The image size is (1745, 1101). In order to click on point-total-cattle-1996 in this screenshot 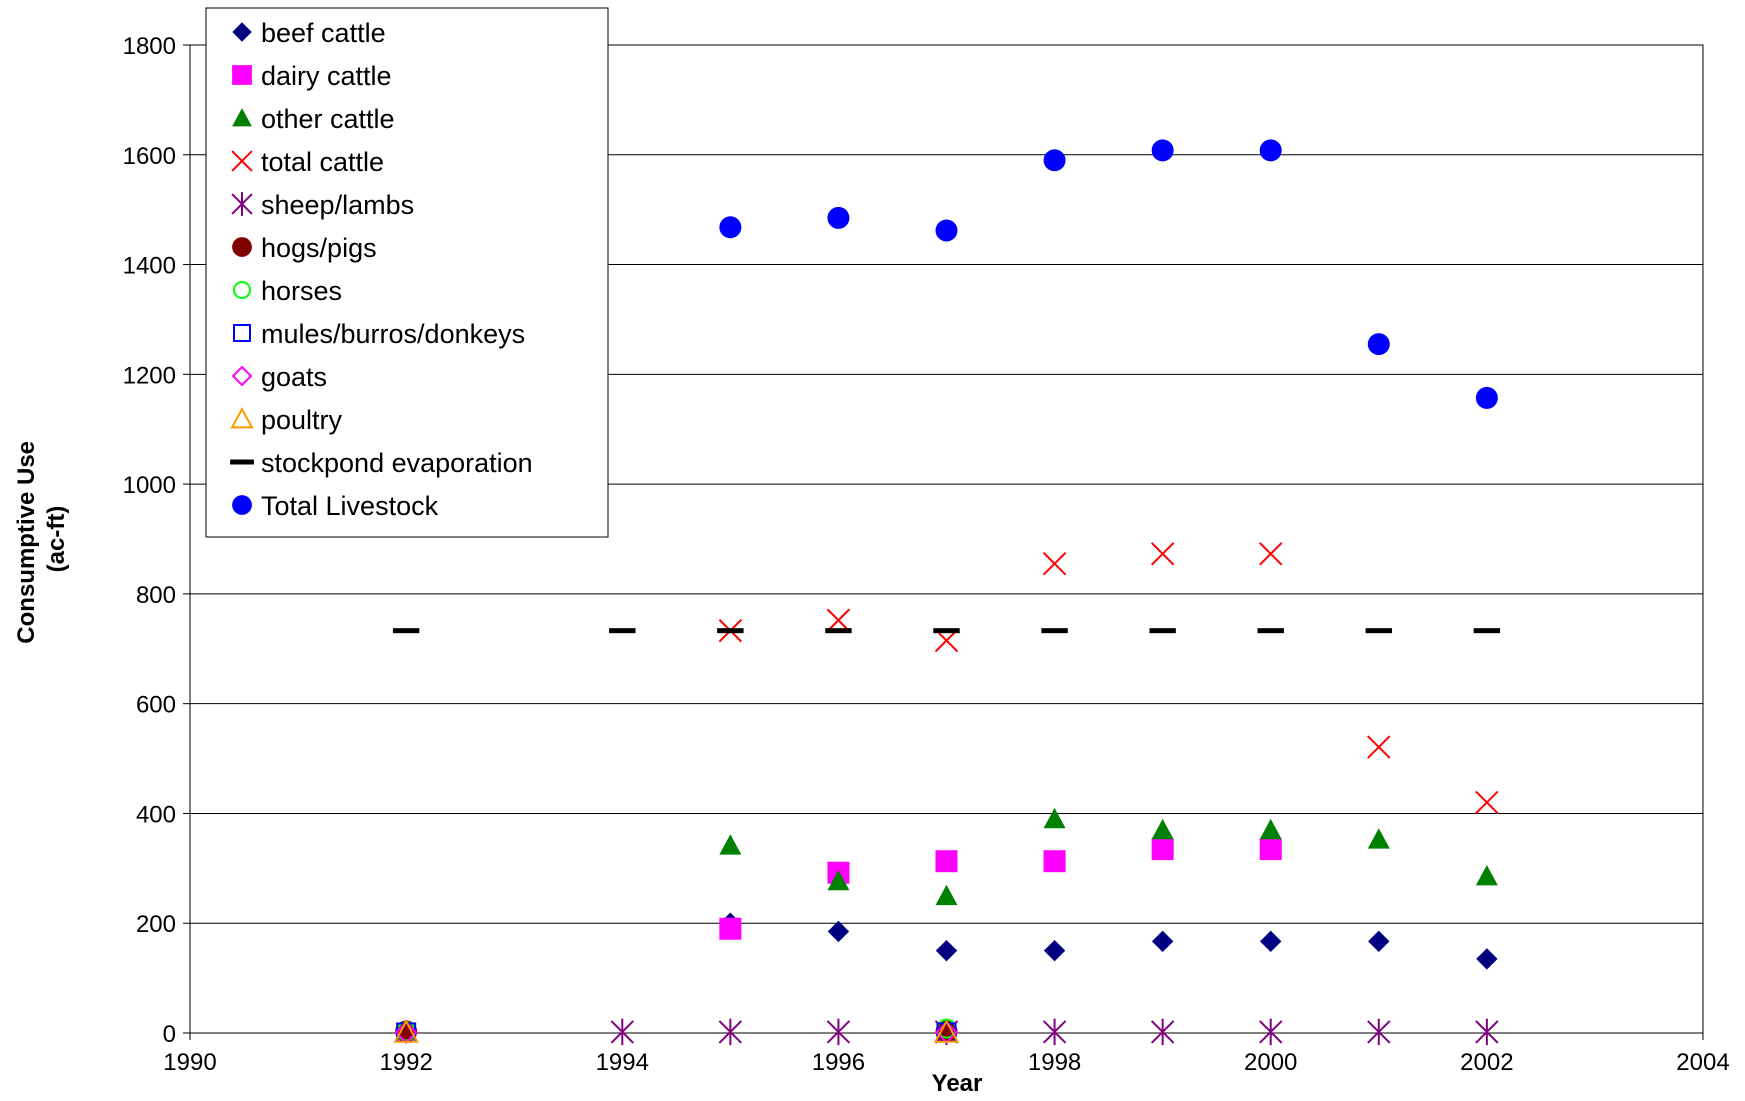, I will do `click(838, 620)`.